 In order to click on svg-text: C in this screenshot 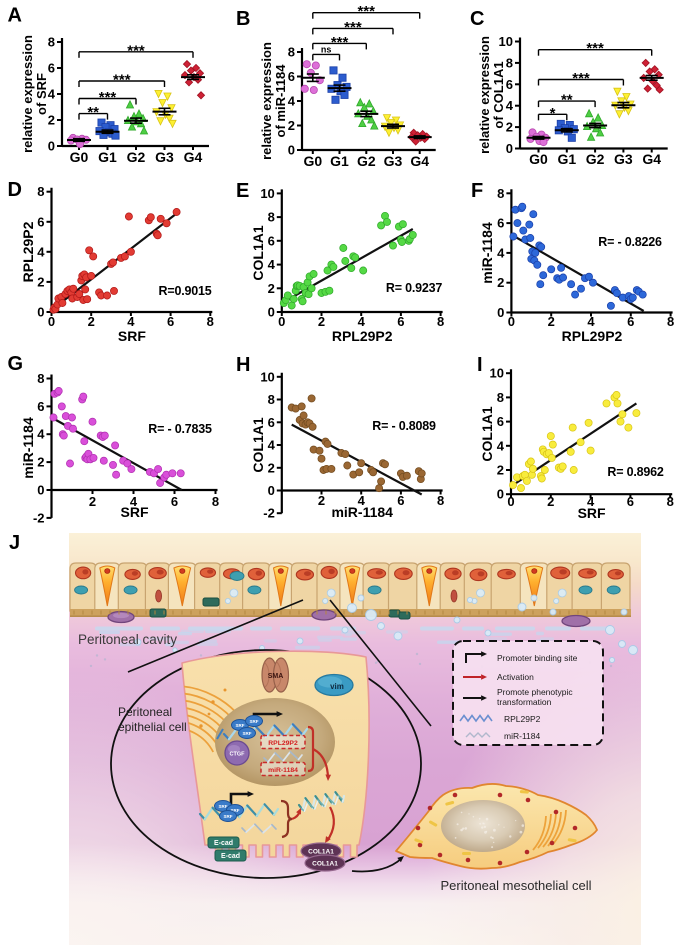, I will do `click(477, 19)`.